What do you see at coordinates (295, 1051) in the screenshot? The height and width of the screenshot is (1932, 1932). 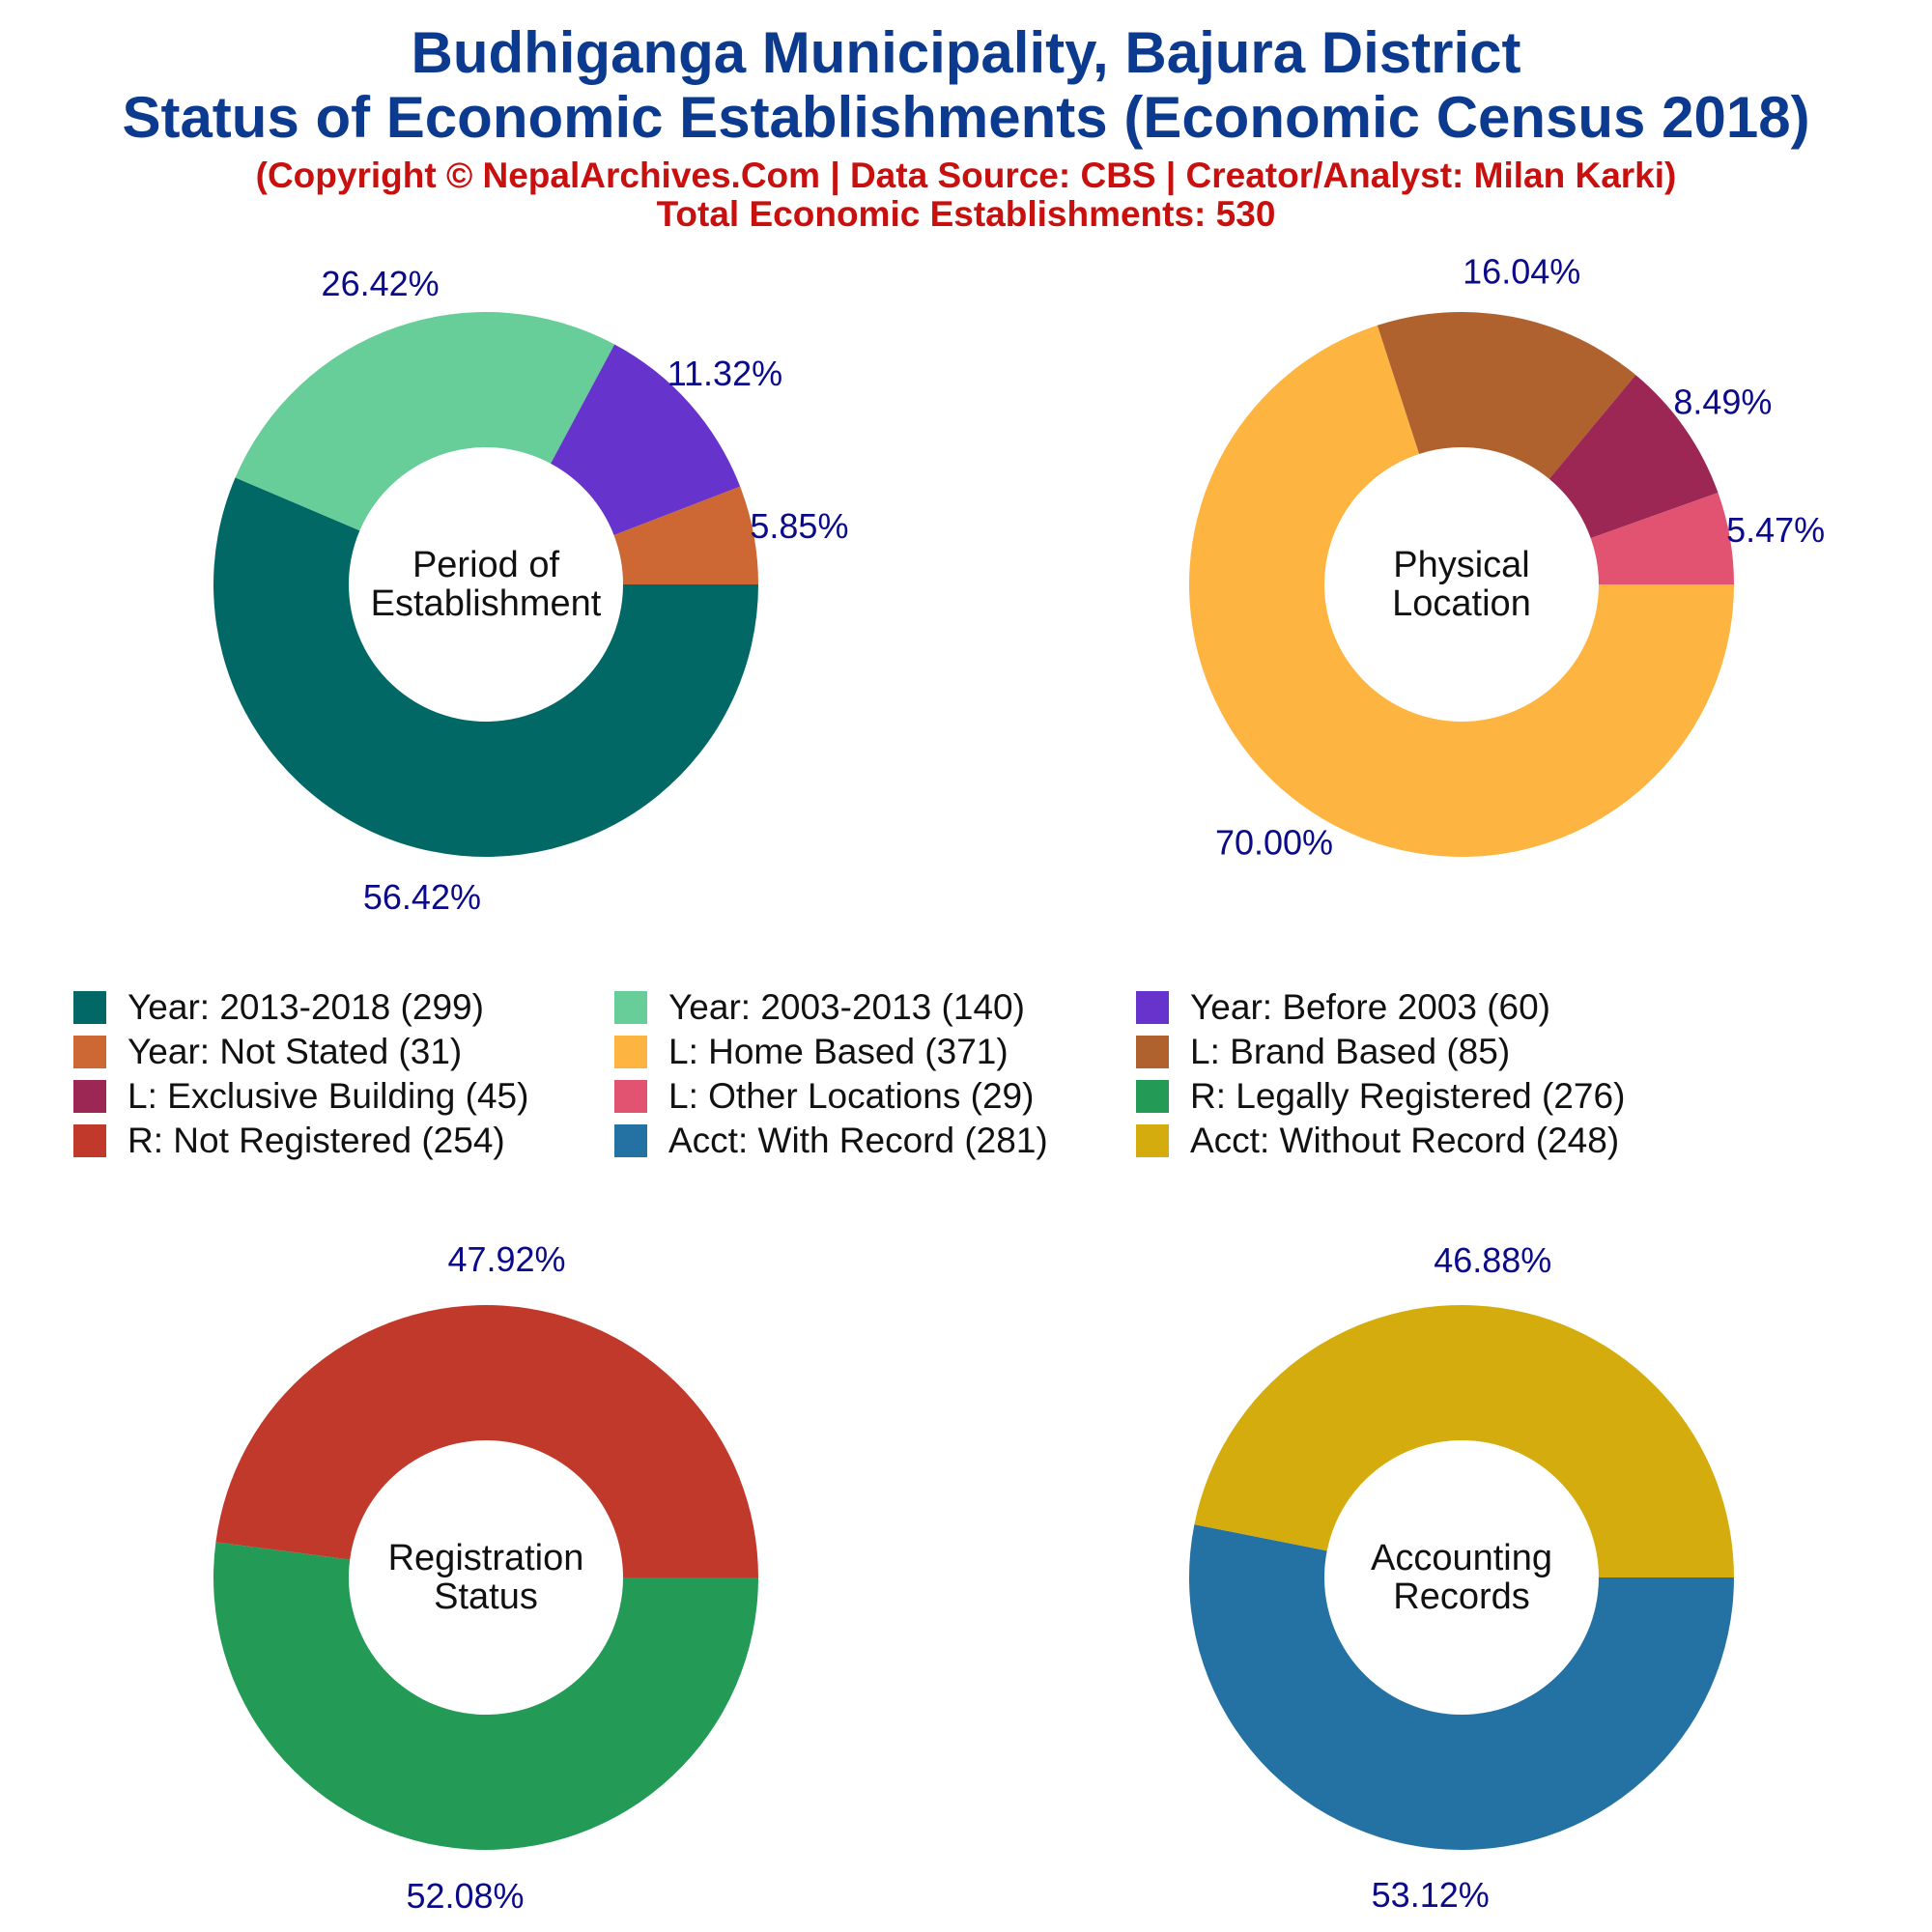 I see `legend-label: Year: Not Stated (31)` at bounding box center [295, 1051].